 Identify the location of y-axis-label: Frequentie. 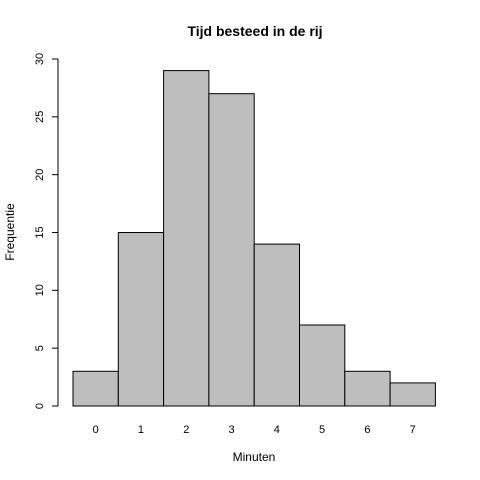
(10, 232).